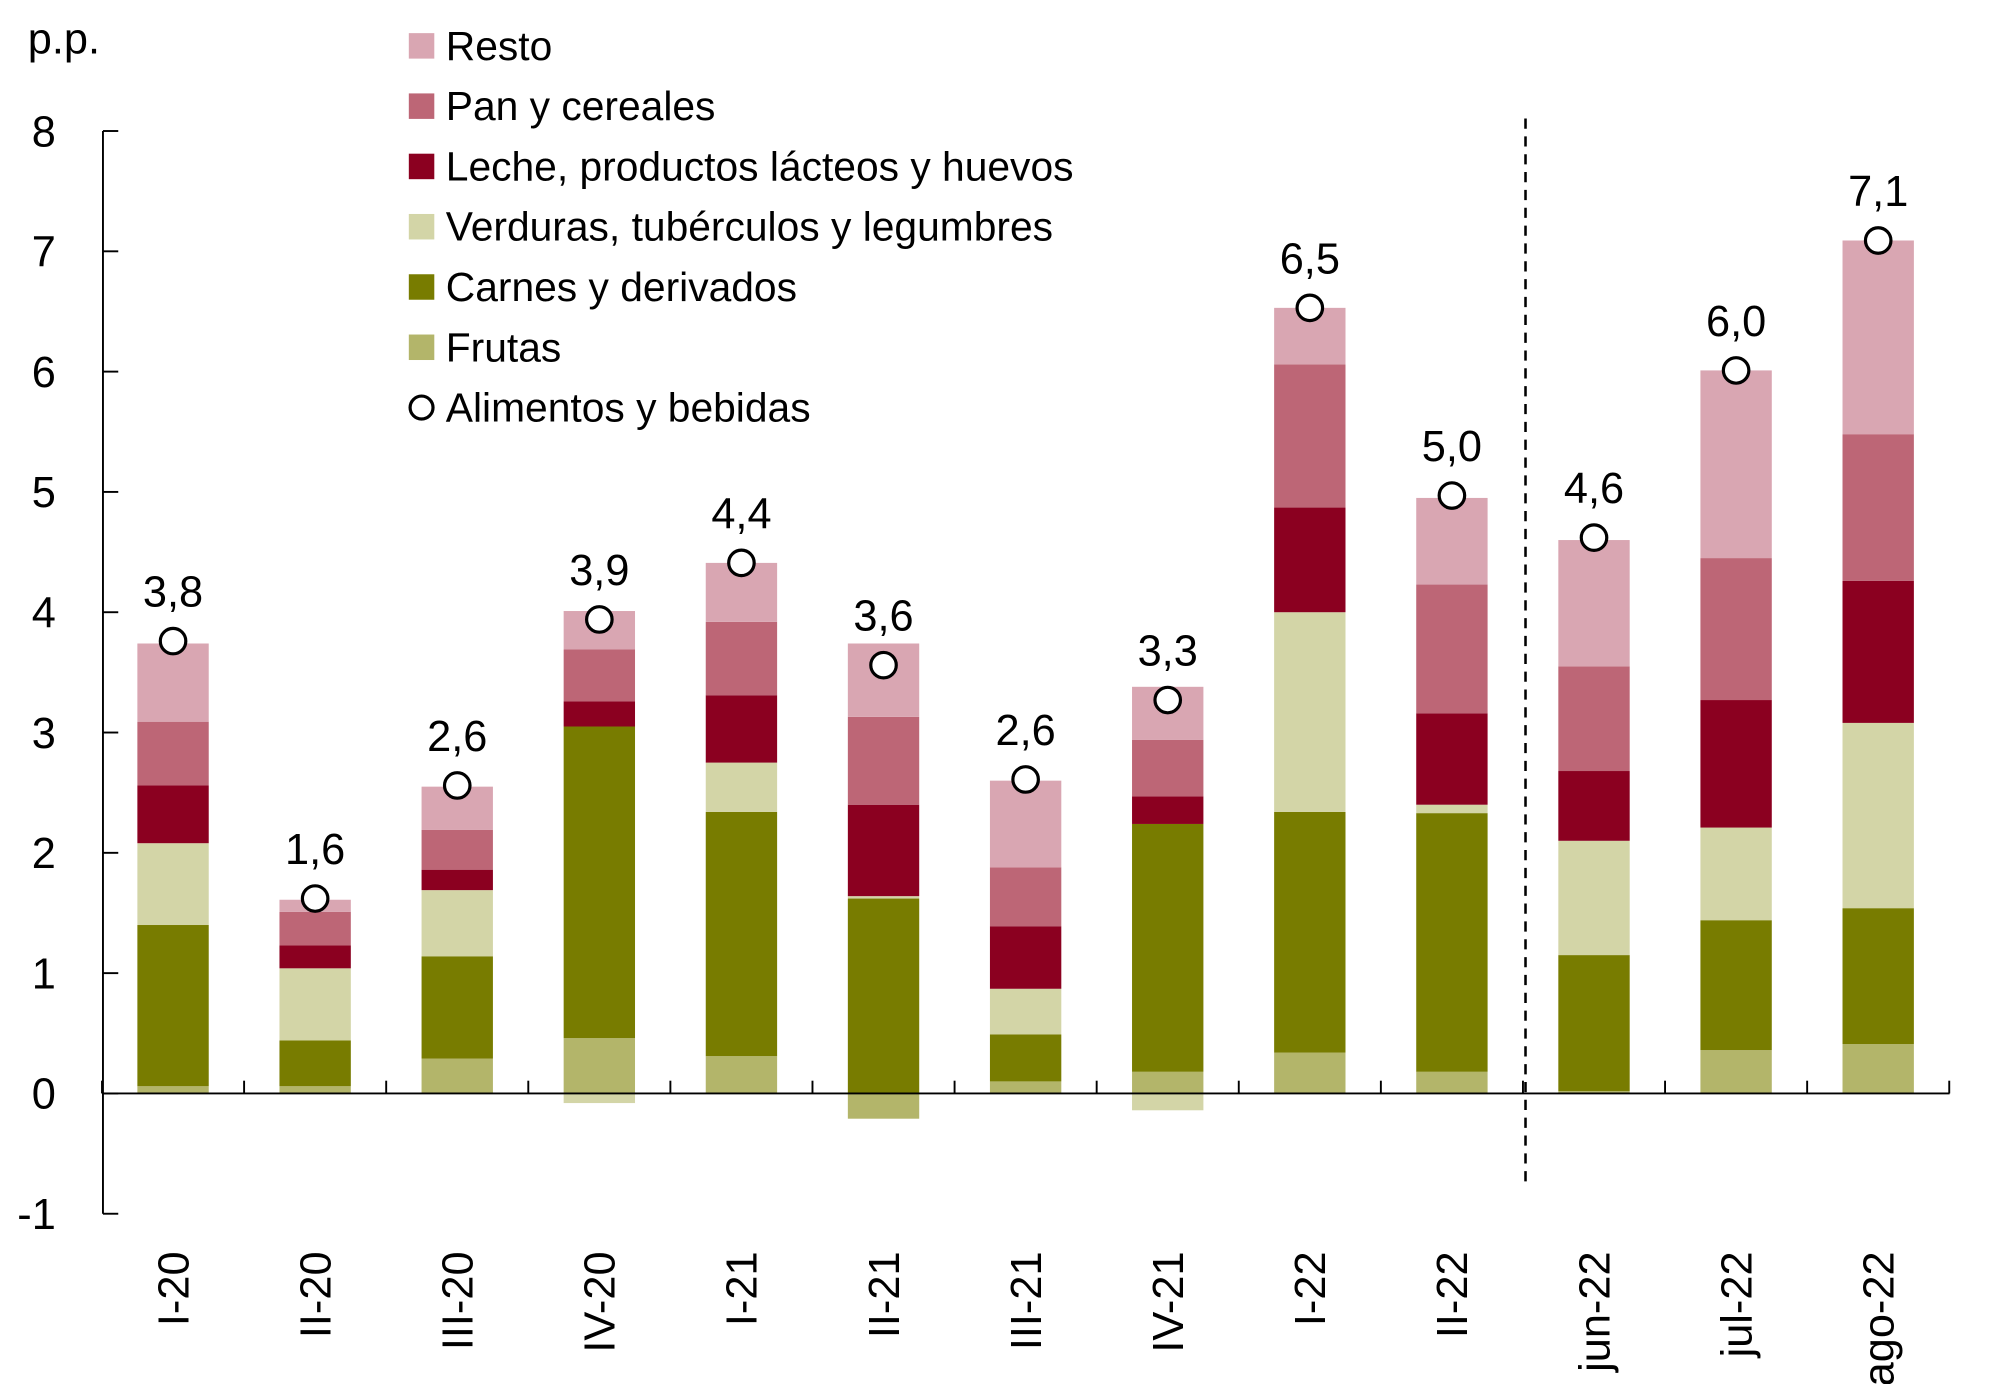  Describe the element at coordinates (741, 514) in the screenshot. I see `data-label: 4,4` at that location.